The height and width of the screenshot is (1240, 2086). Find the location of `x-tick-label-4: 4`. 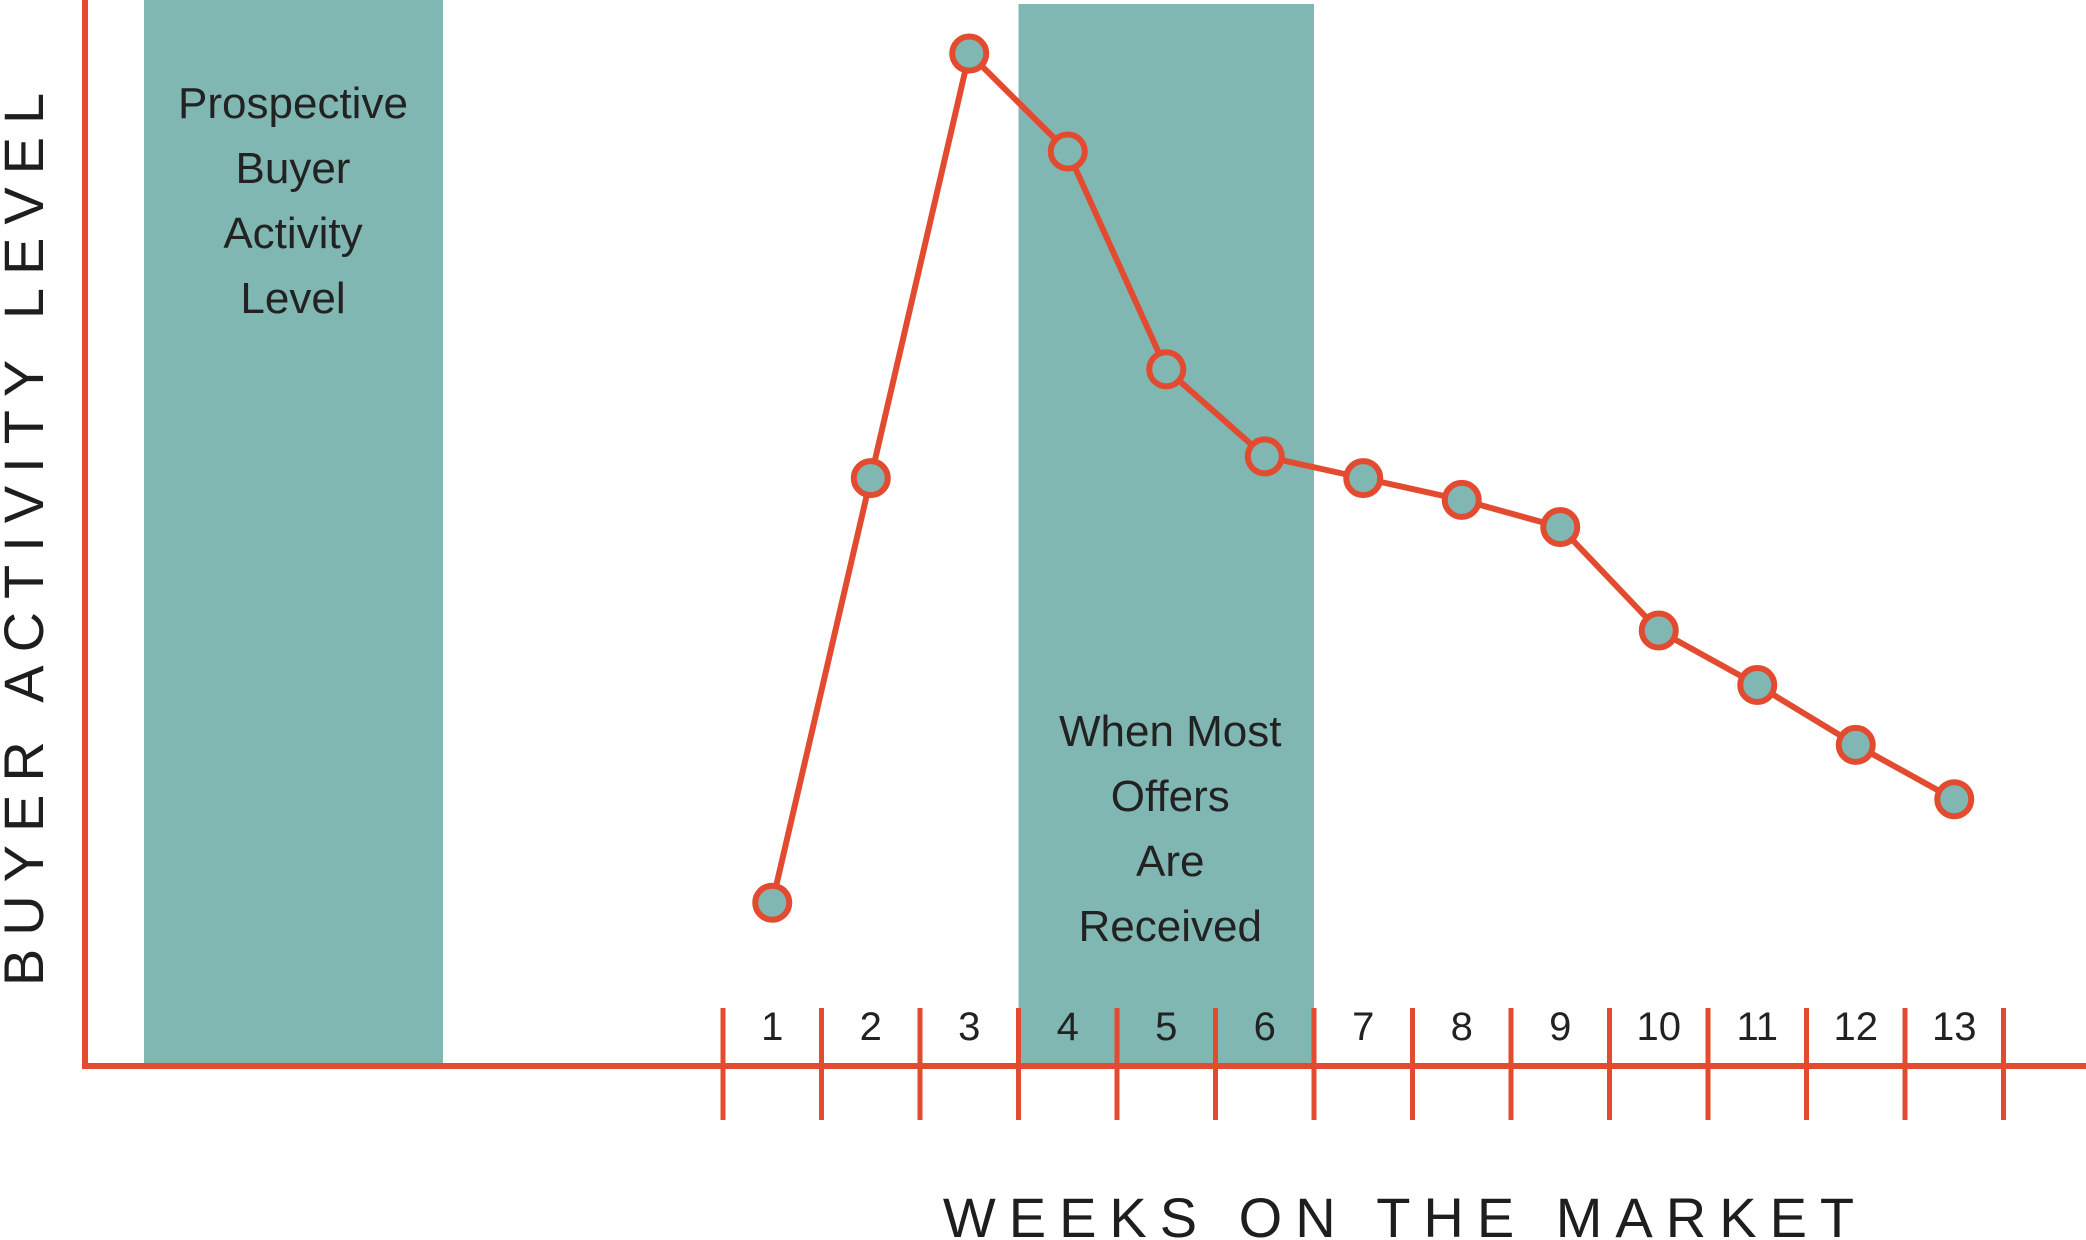

x-tick-label-4: 4 is located at coordinates (1068, 1027).